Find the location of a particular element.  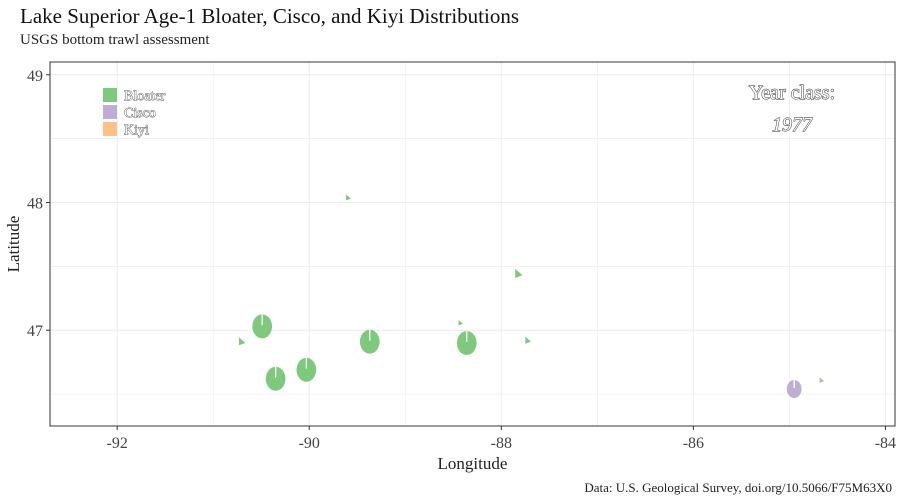

year-class-value: 1977 is located at coordinates (792, 125).